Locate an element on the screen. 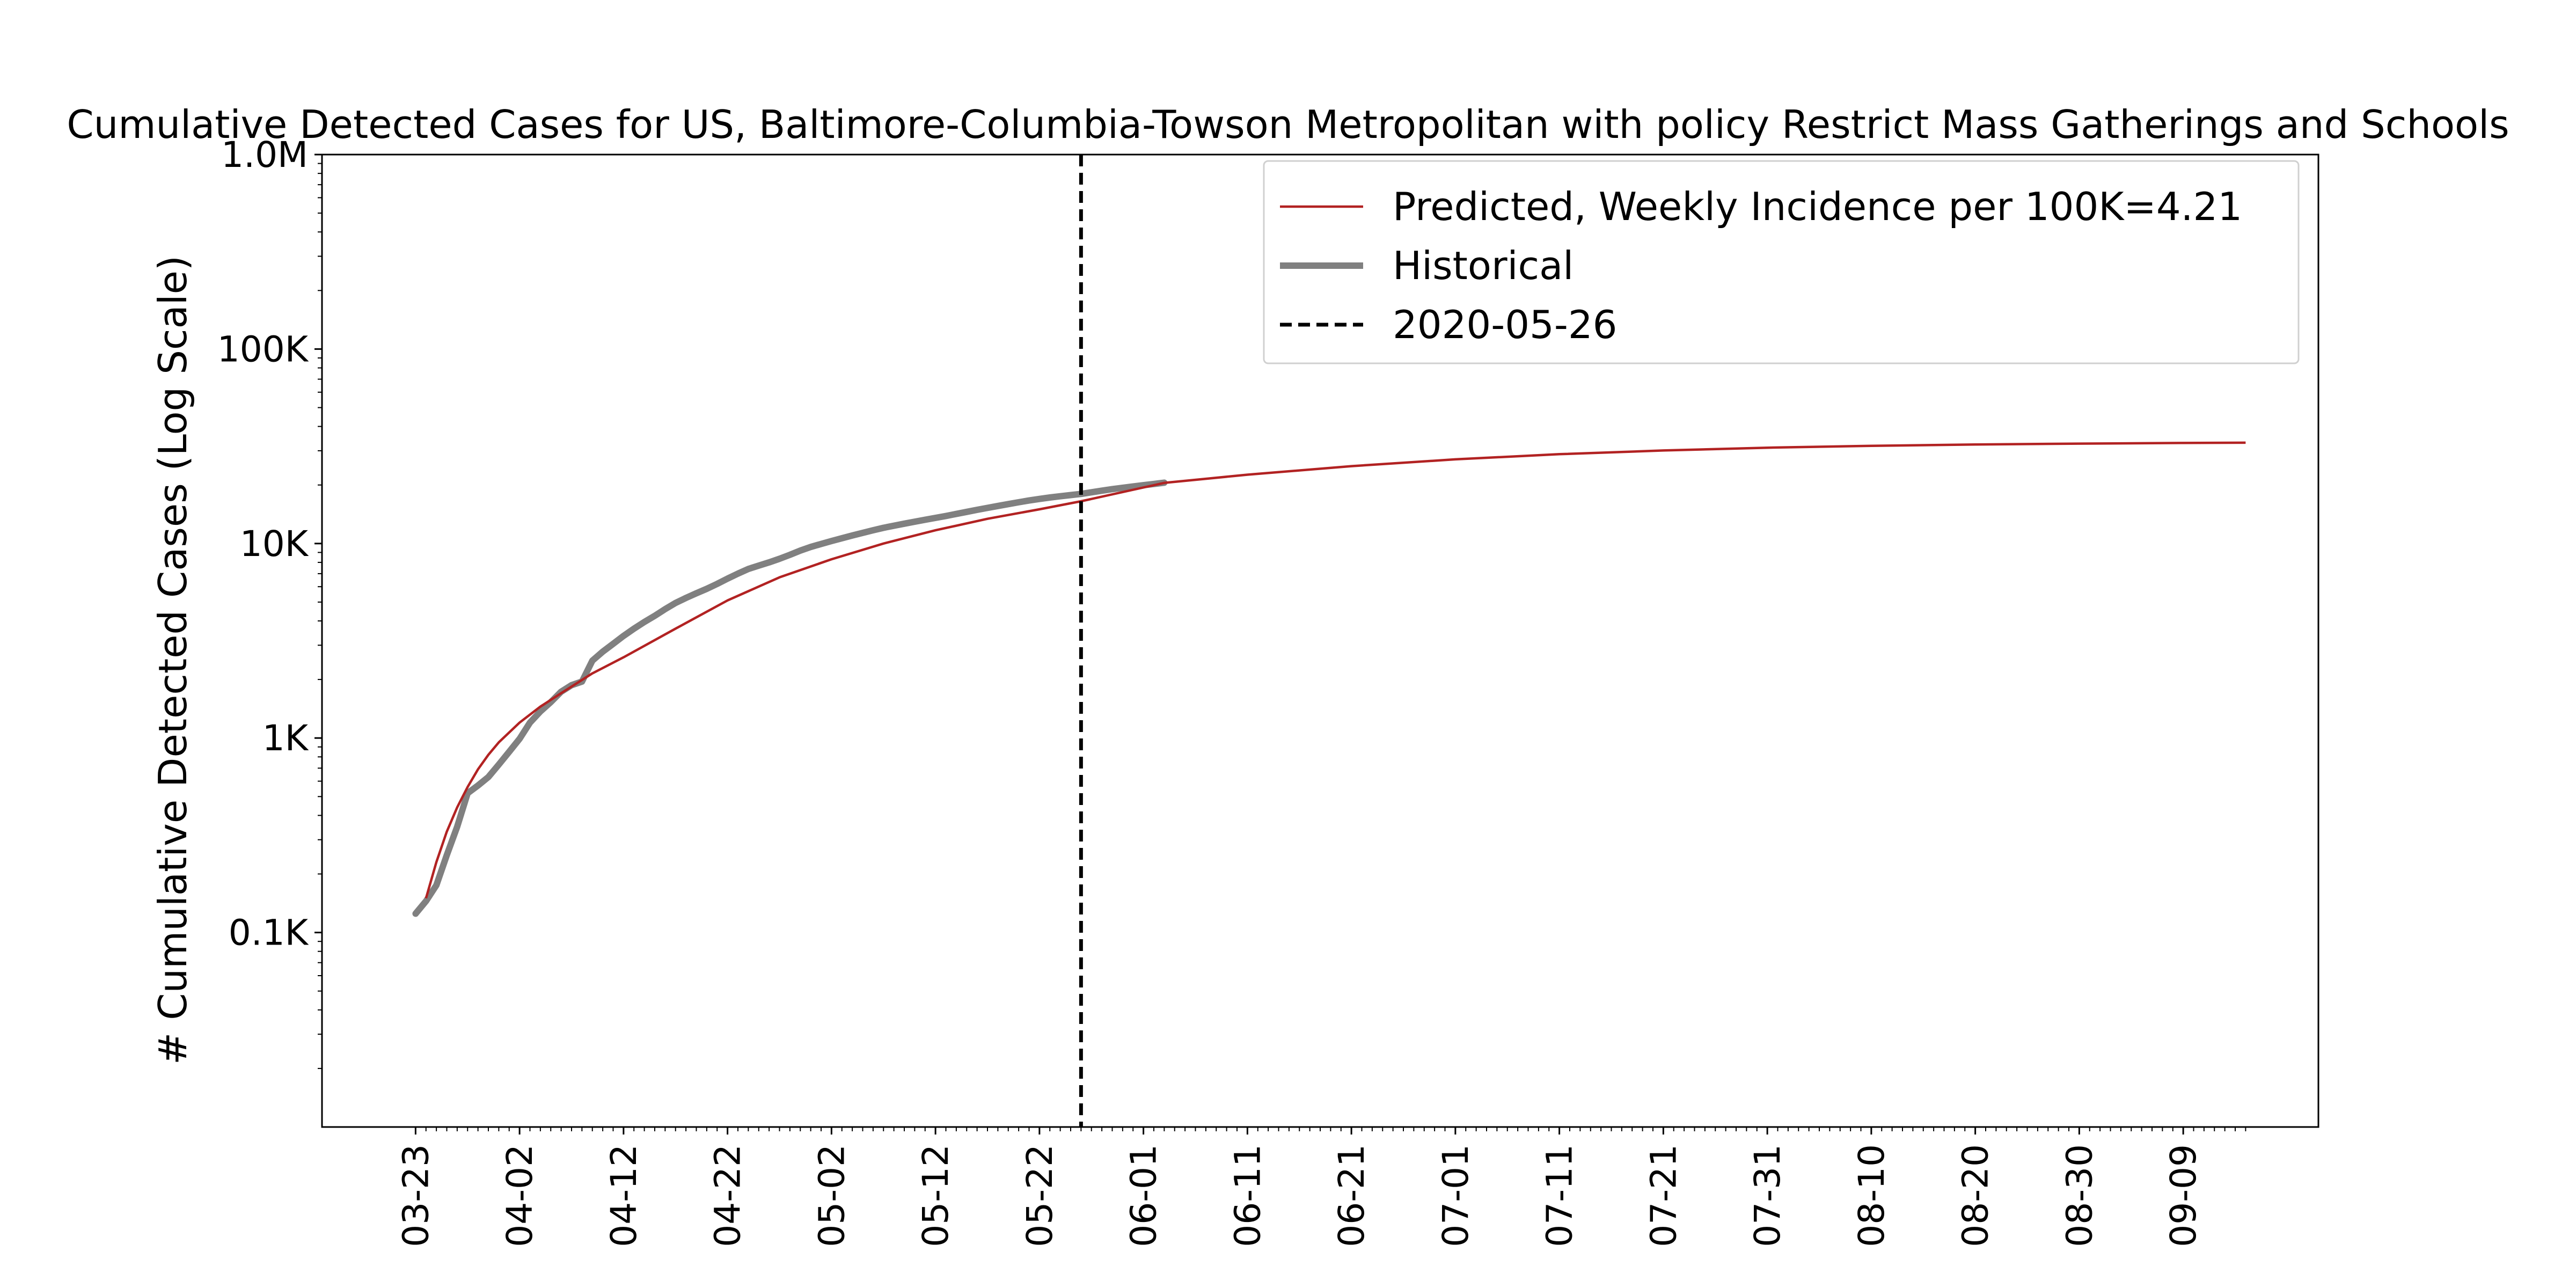 The width and height of the screenshot is (2576, 1288). x-tick-label: 07-21 is located at coordinates (1663, 1195).